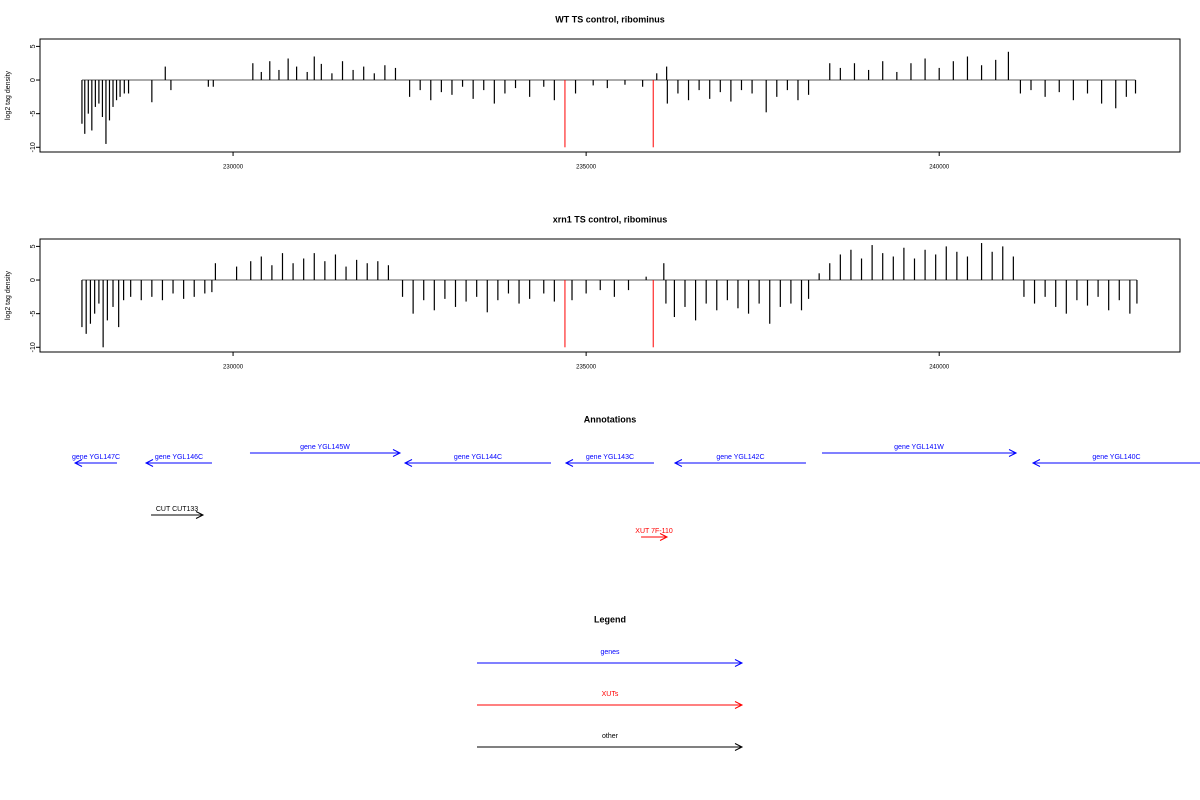 This screenshot has width=1200, height=800. What do you see at coordinates (610, 736) in the screenshot?
I see `legend-label: other` at bounding box center [610, 736].